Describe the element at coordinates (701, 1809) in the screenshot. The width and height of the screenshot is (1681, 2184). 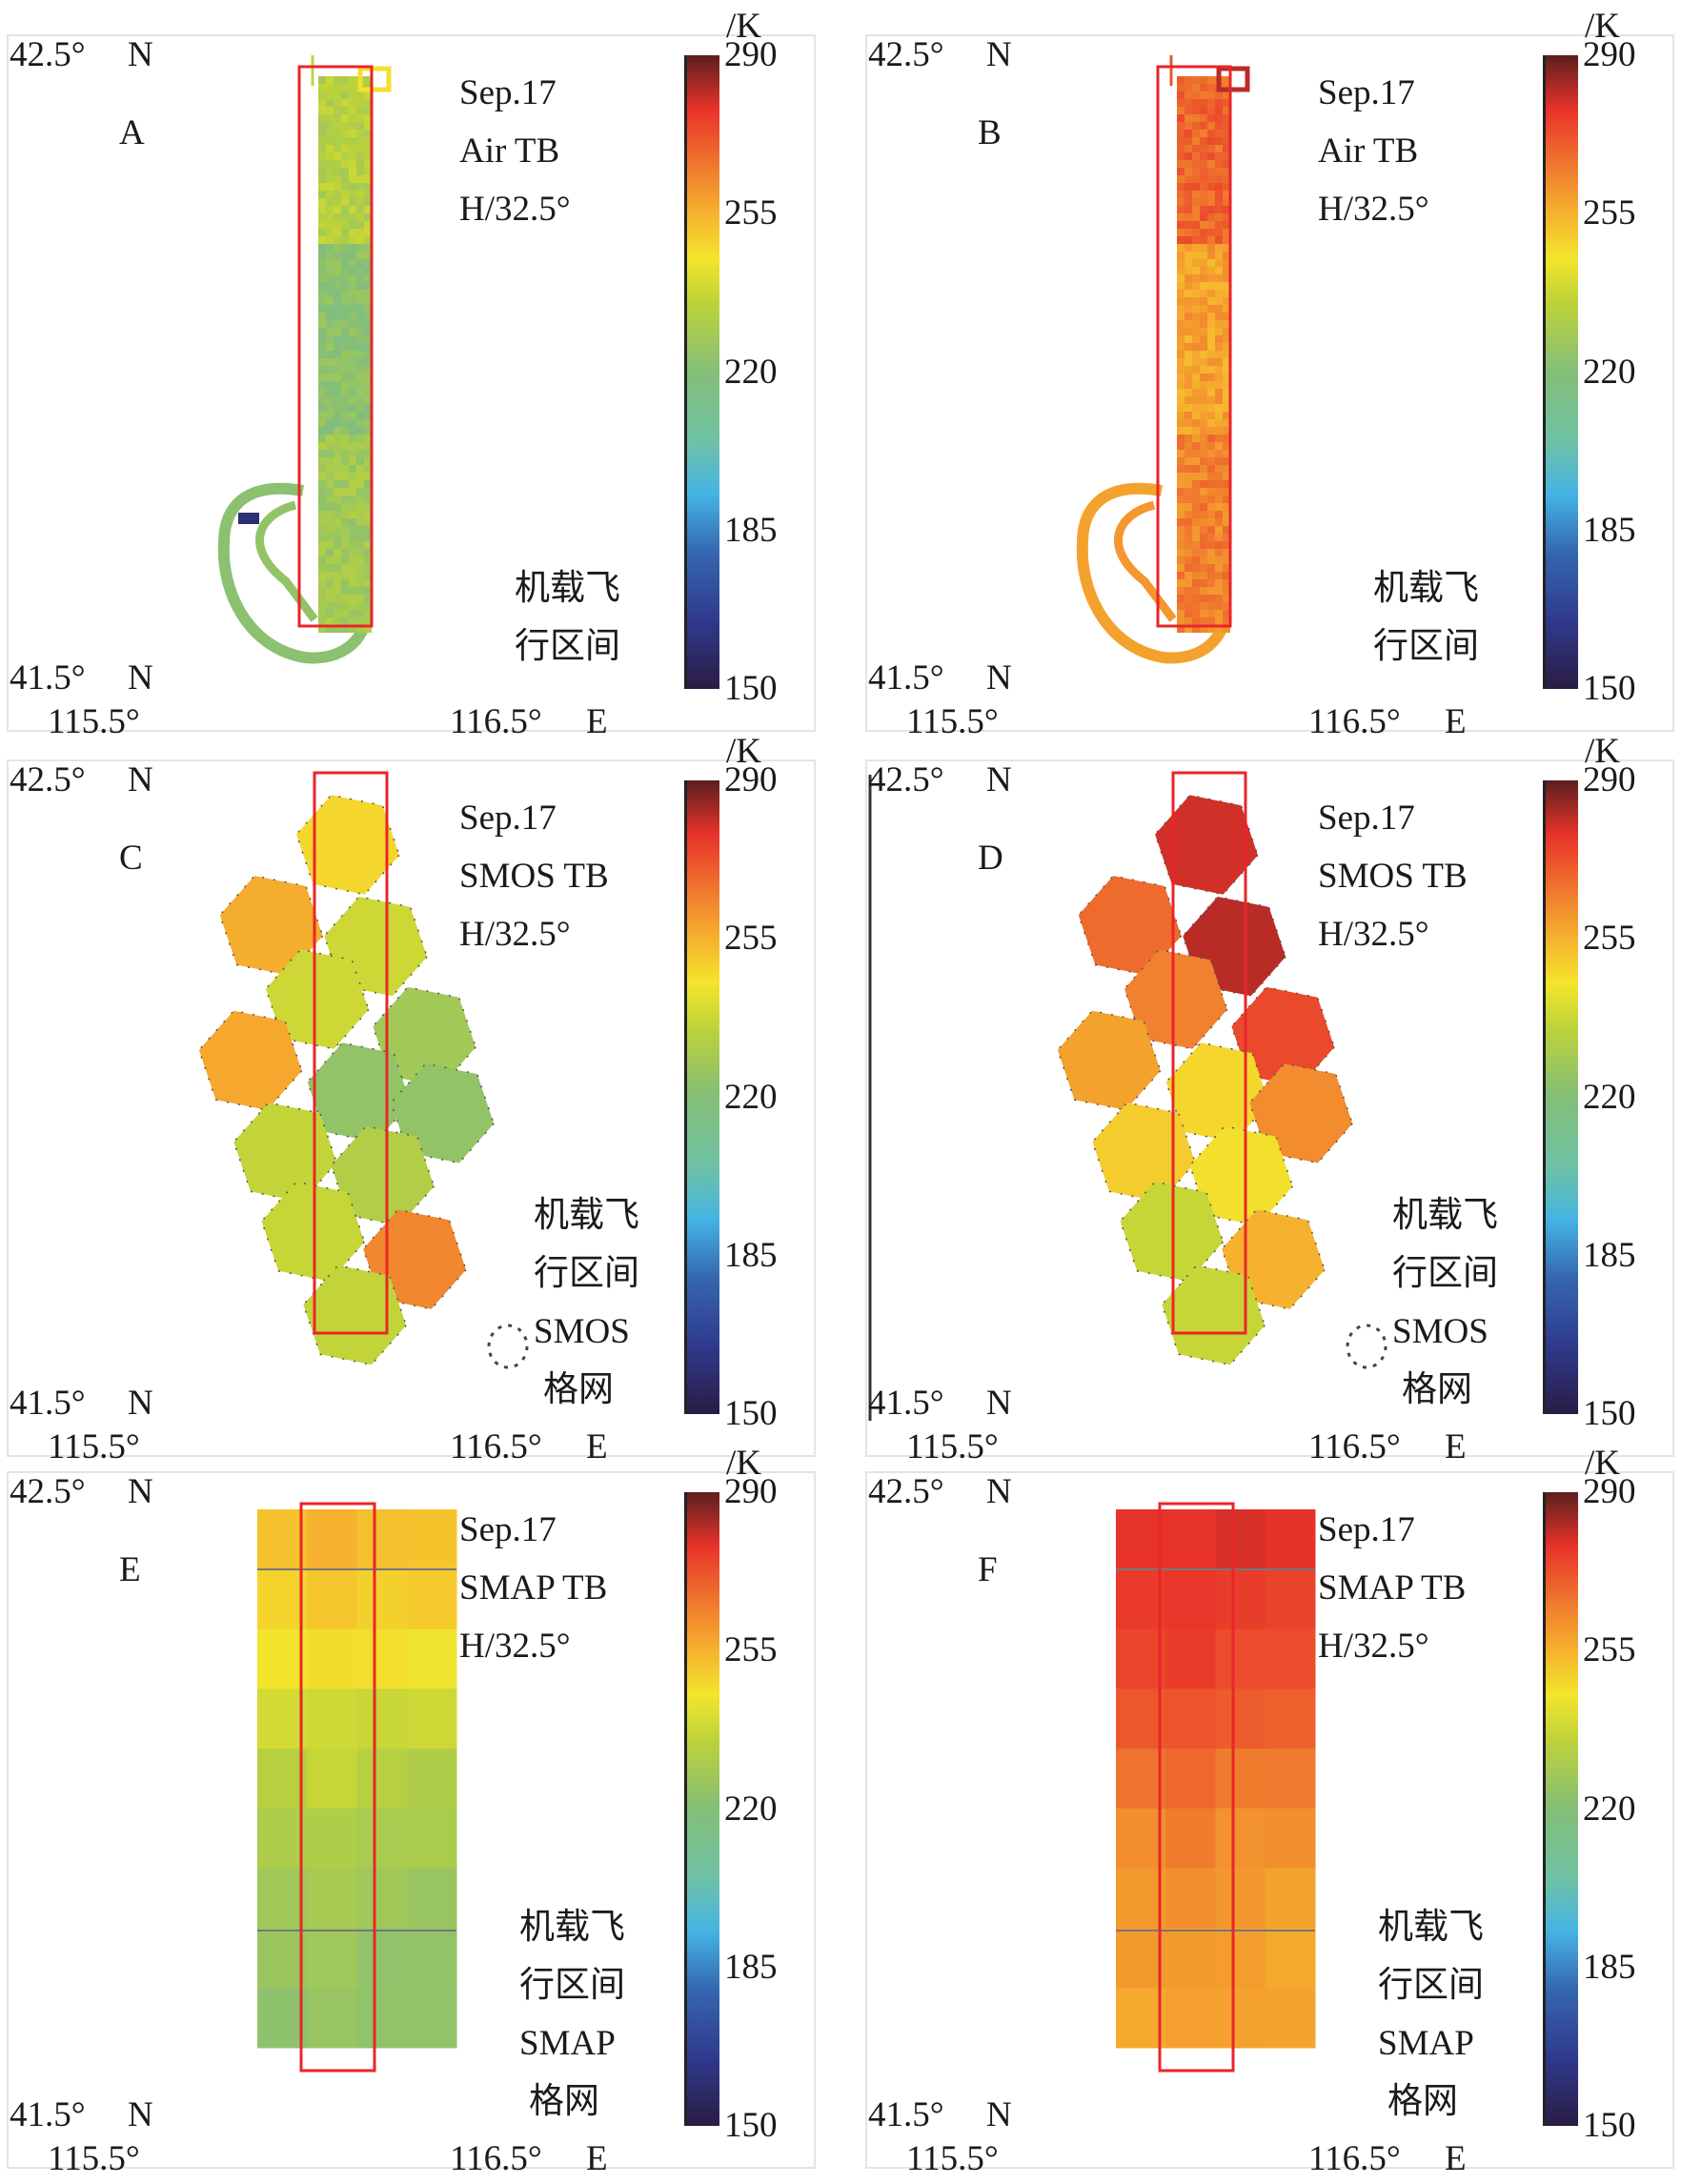
I see `colorbar` at that location.